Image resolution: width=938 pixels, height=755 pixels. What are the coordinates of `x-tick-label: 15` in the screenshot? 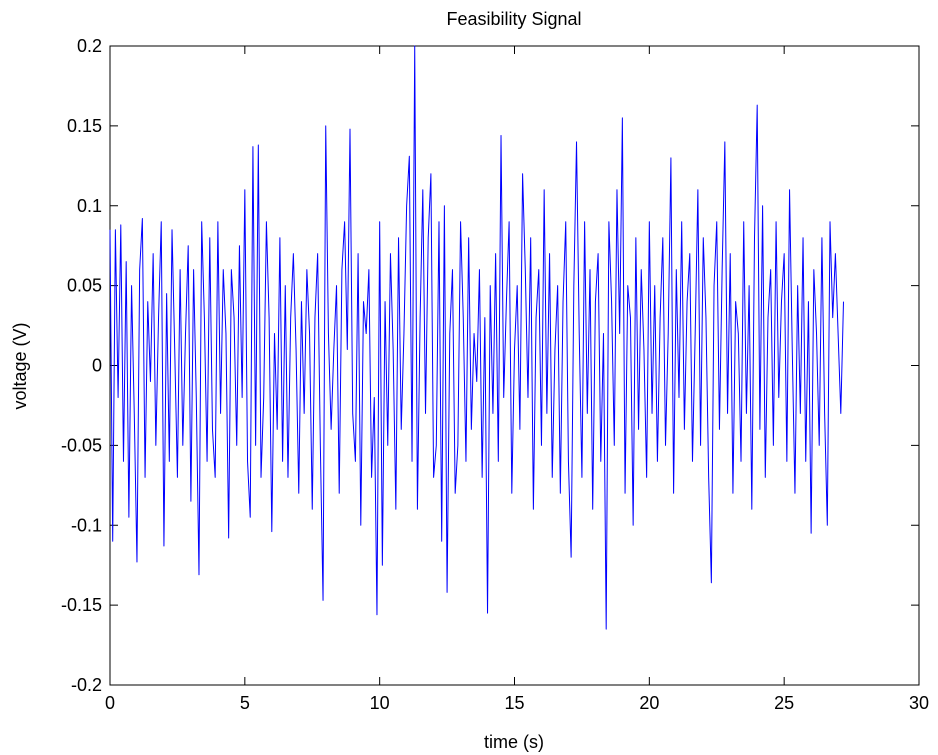 It's located at (514, 703).